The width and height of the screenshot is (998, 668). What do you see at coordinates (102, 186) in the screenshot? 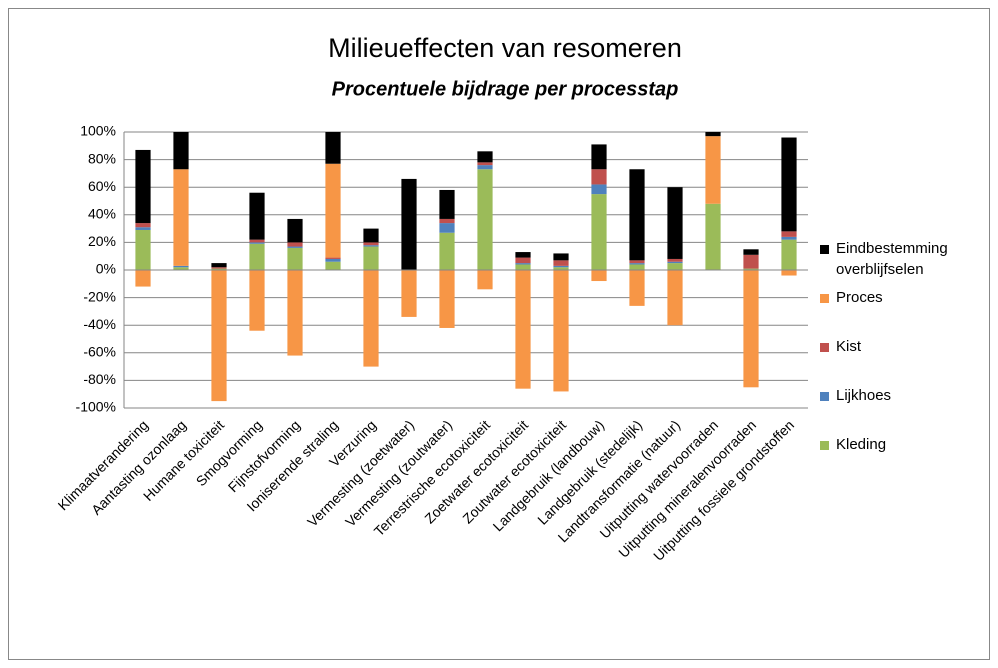
I see `y-tick-label: 60%` at bounding box center [102, 186].